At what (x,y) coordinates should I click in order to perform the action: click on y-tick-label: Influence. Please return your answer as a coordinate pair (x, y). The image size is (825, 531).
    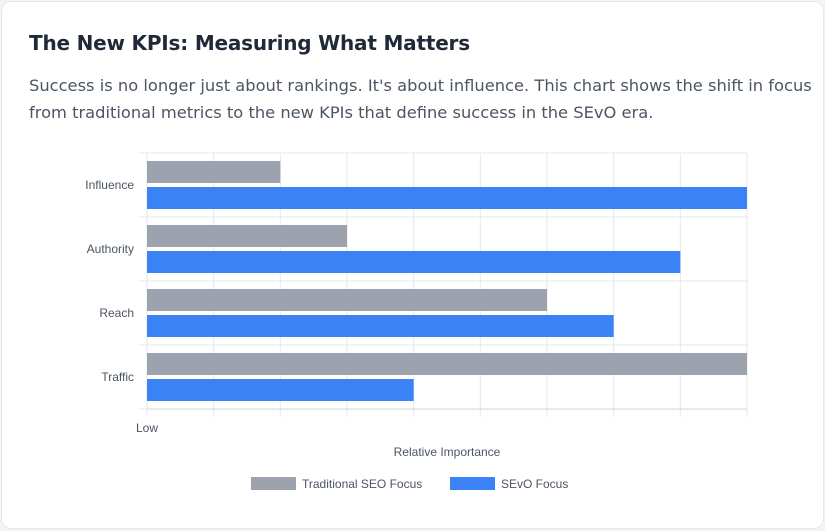
    Looking at the image, I should click on (109, 185).